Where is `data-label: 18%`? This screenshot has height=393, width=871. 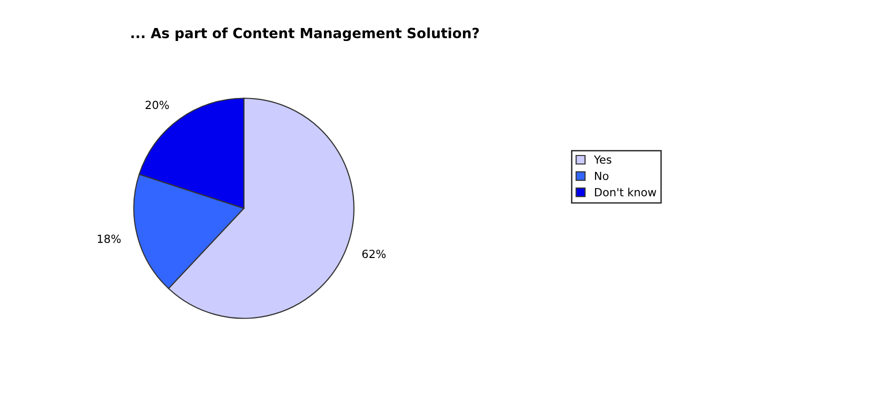 data-label: 18% is located at coordinates (109, 238).